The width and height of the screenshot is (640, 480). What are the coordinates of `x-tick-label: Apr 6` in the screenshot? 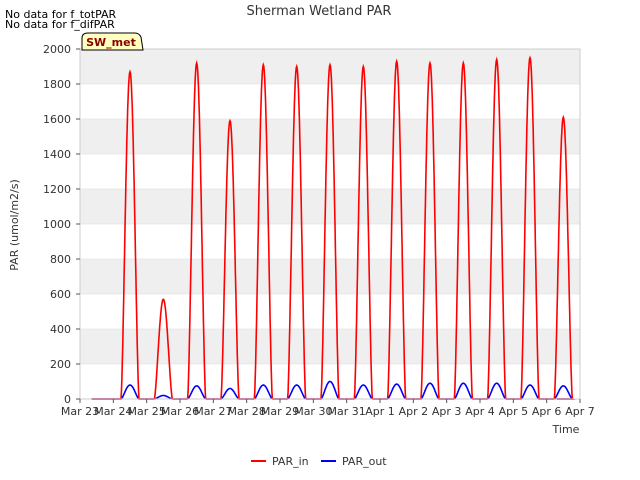 It's located at (547, 411).